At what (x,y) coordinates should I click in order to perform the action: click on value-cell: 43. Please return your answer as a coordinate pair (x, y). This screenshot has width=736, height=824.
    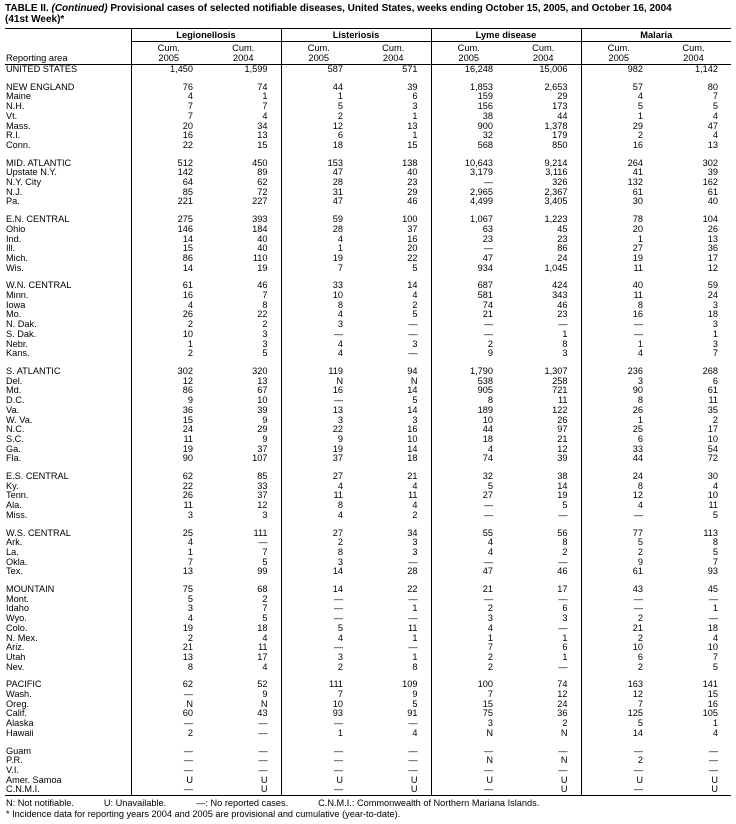
    Looking at the image, I should click on (244, 714).